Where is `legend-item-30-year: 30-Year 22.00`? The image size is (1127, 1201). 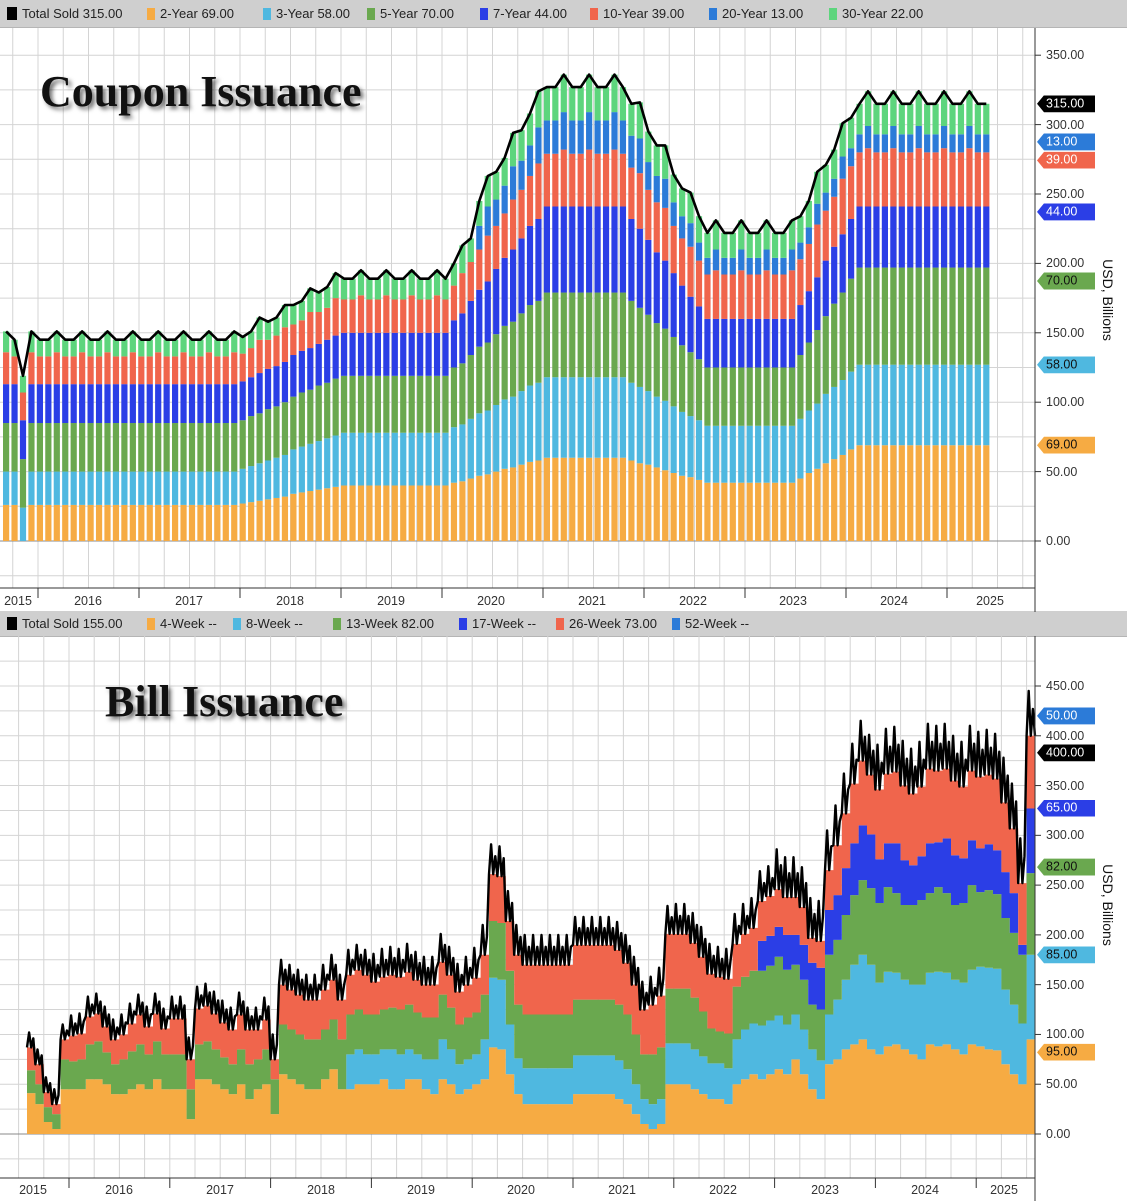
legend-item-30-year: 30-Year 22.00 is located at coordinates (876, 13).